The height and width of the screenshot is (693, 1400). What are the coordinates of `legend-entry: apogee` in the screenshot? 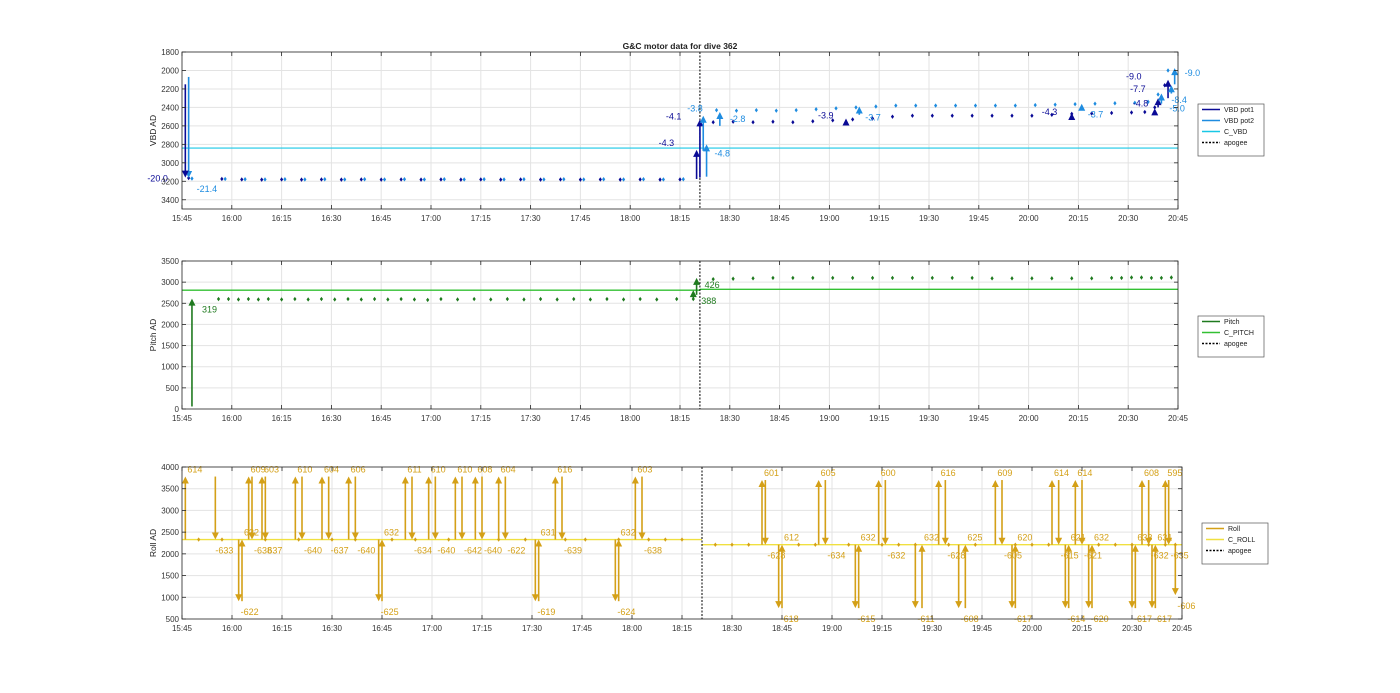 It's located at (1235, 143).